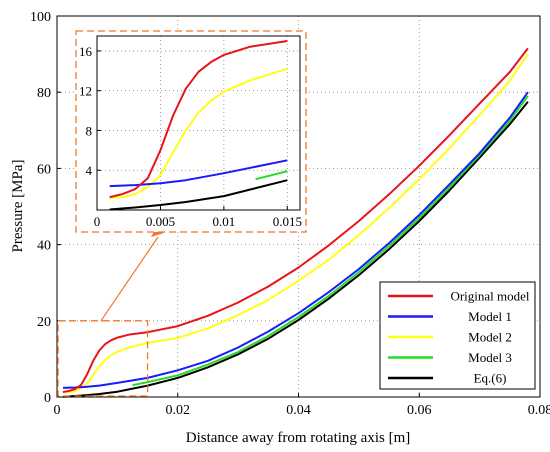 This screenshot has width=550, height=452. I want to click on inset-series-group, so click(198, 125).